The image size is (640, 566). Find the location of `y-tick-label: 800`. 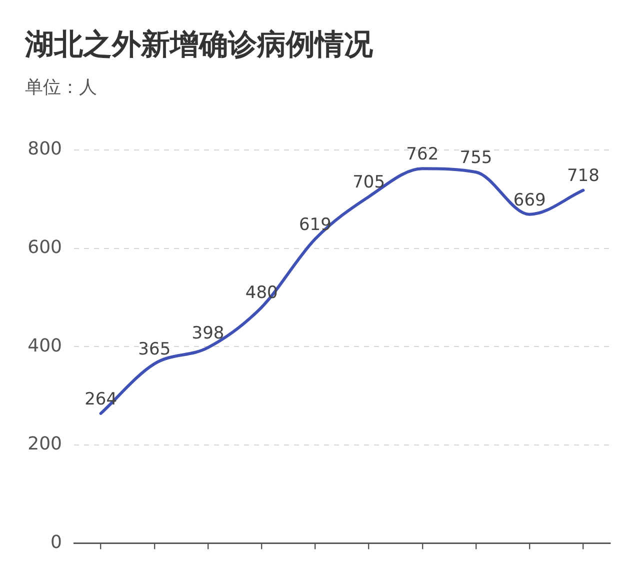

y-tick-label: 800 is located at coordinates (45, 149).